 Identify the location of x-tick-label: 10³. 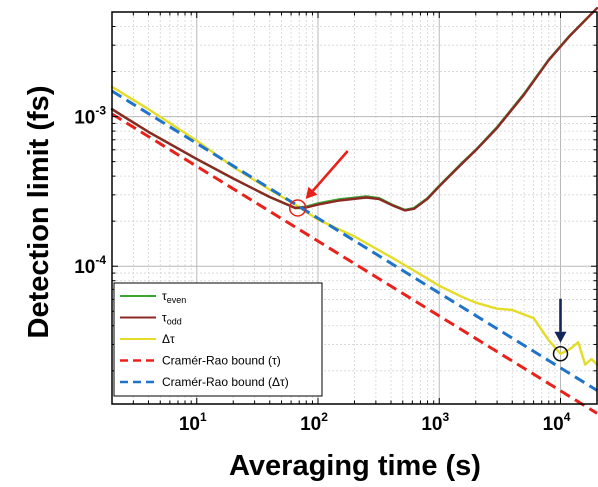
(435, 422).